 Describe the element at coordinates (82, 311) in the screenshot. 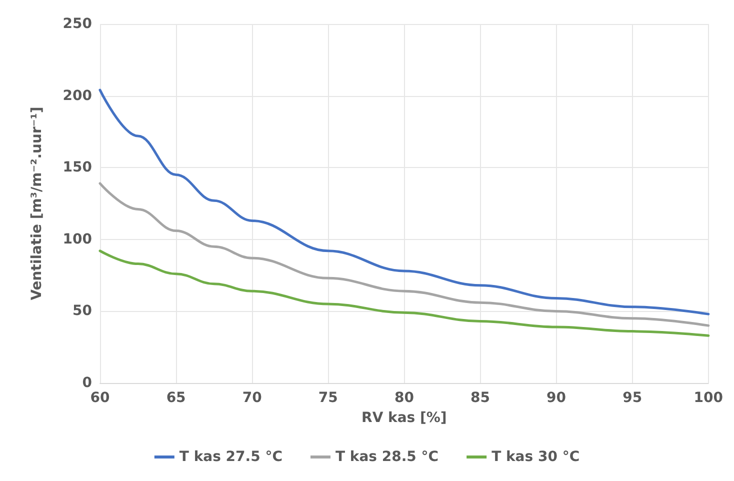

I see `y-tick-label: 50` at that location.